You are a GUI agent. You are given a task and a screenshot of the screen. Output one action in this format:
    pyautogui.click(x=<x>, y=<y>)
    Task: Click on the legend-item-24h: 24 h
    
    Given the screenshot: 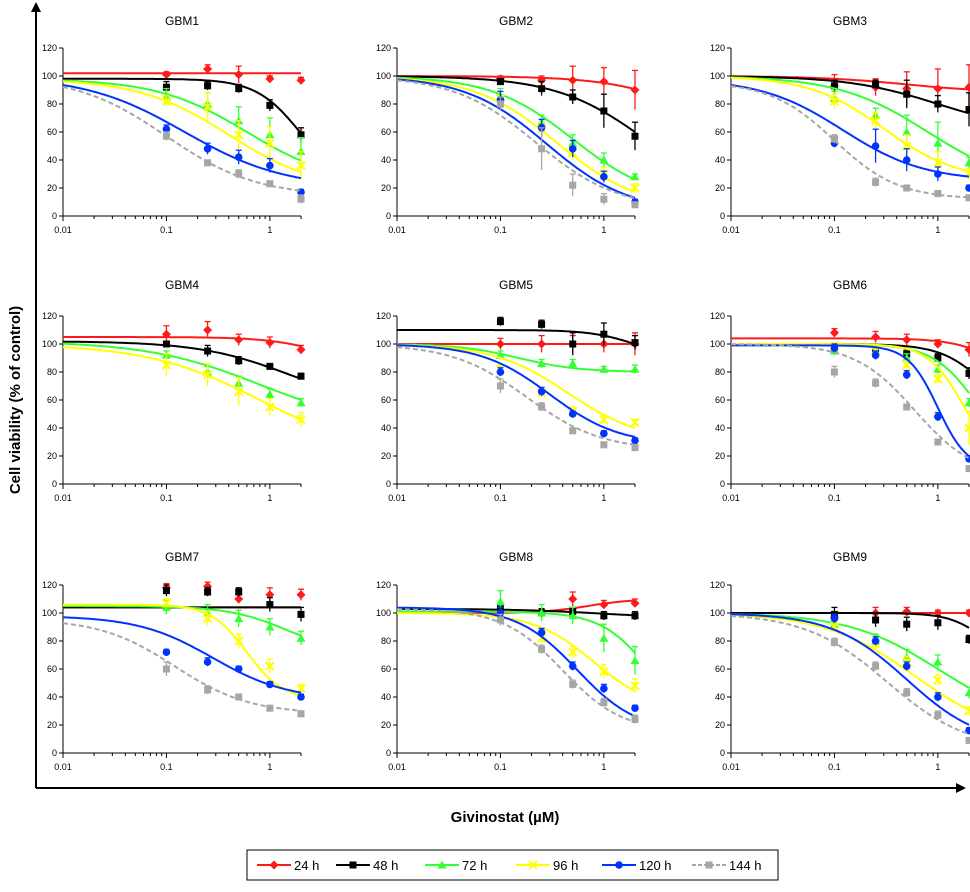 What is the action you would take?
    pyautogui.click(x=288, y=865)
    